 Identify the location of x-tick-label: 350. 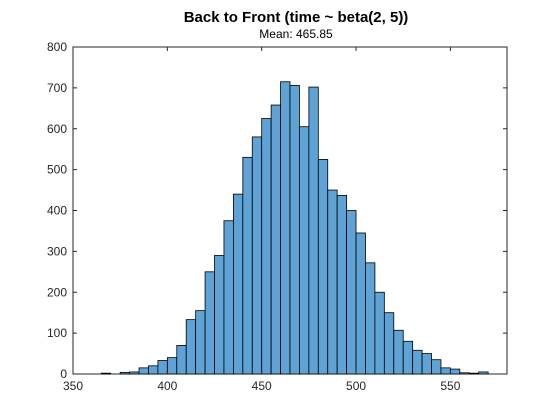
(73, 386).